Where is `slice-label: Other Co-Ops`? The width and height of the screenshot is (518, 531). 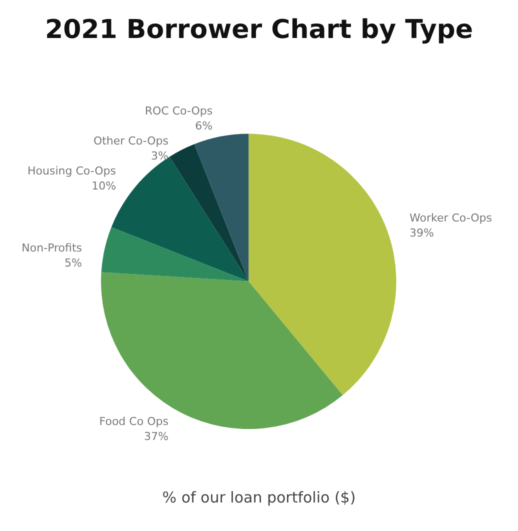 slice-label: Other Co-Ops is located at coordinates (131, 141).